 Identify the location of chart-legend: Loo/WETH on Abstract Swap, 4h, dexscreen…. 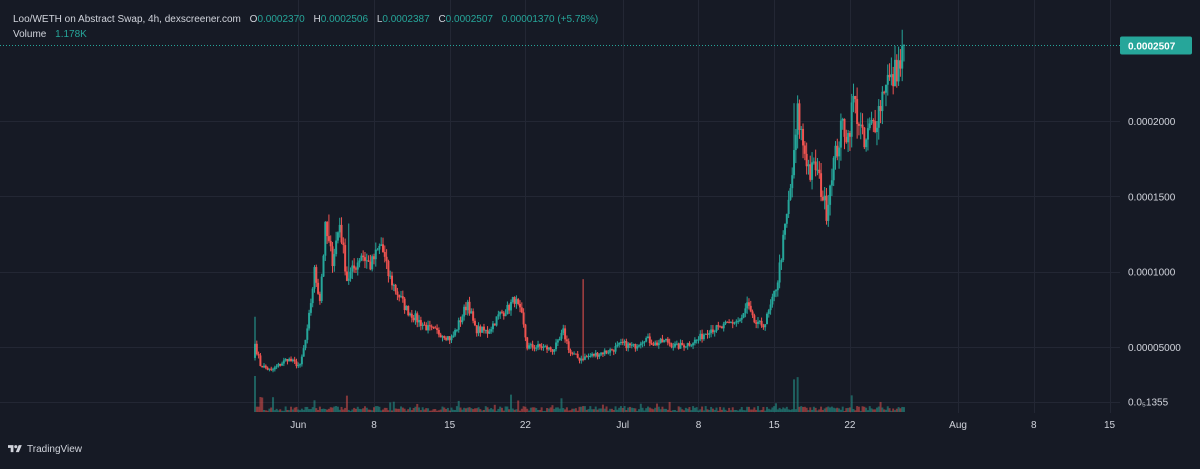
(305, 27).